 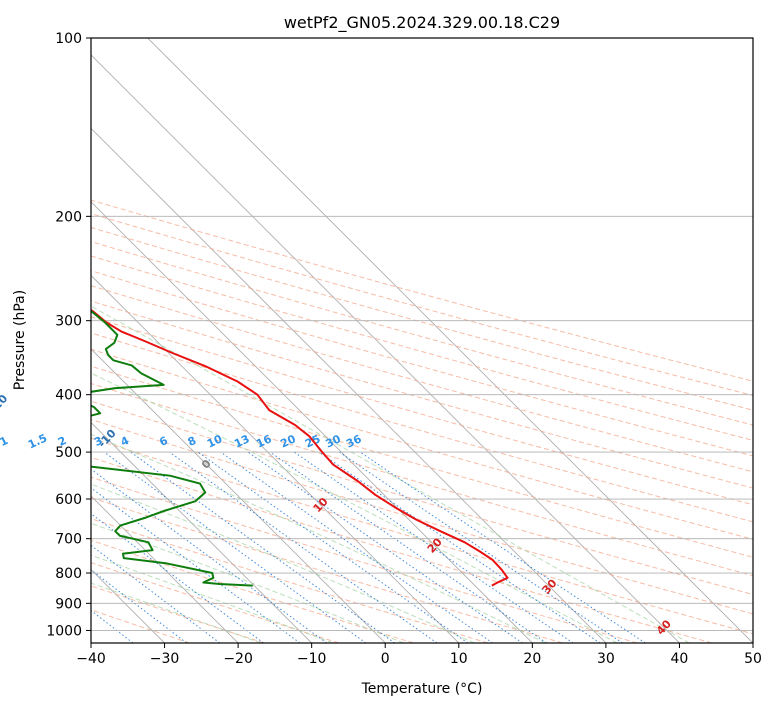 I want to click on y-tick-label: 100, so click(x=68, y=39).